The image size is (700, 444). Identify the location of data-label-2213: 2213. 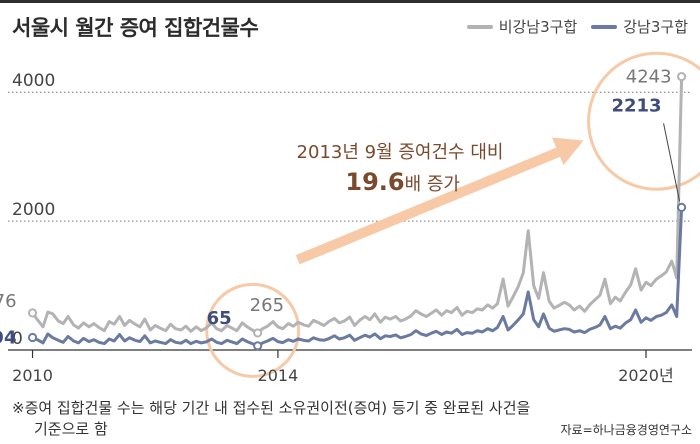
(636, 105).